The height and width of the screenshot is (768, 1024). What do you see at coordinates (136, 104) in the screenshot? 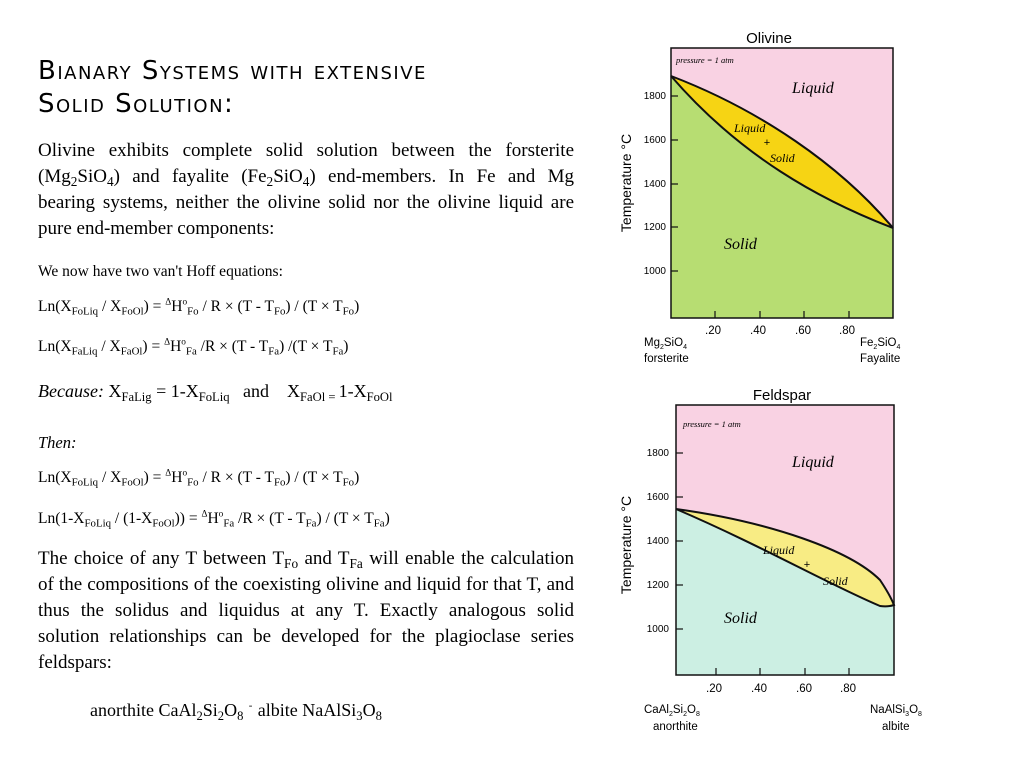
I see `title-line-2: Solid Solution:` at bounding box center [136, 104].